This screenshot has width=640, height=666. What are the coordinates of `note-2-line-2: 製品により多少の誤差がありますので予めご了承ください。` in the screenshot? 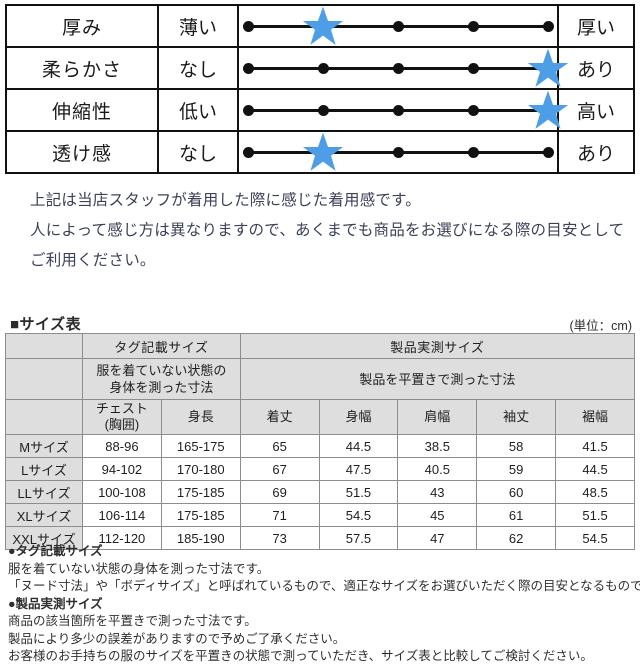 It's located at (177, 638).